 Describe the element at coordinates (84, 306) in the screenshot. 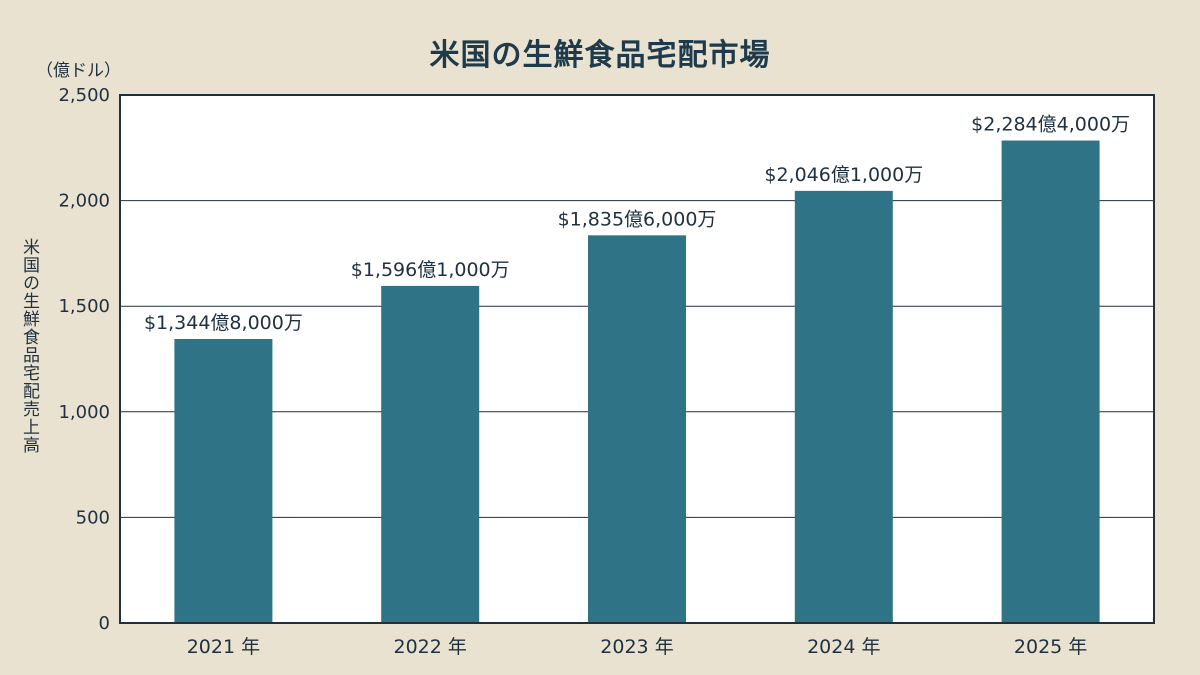

I see `y-tick-label: 1,500` at that location.